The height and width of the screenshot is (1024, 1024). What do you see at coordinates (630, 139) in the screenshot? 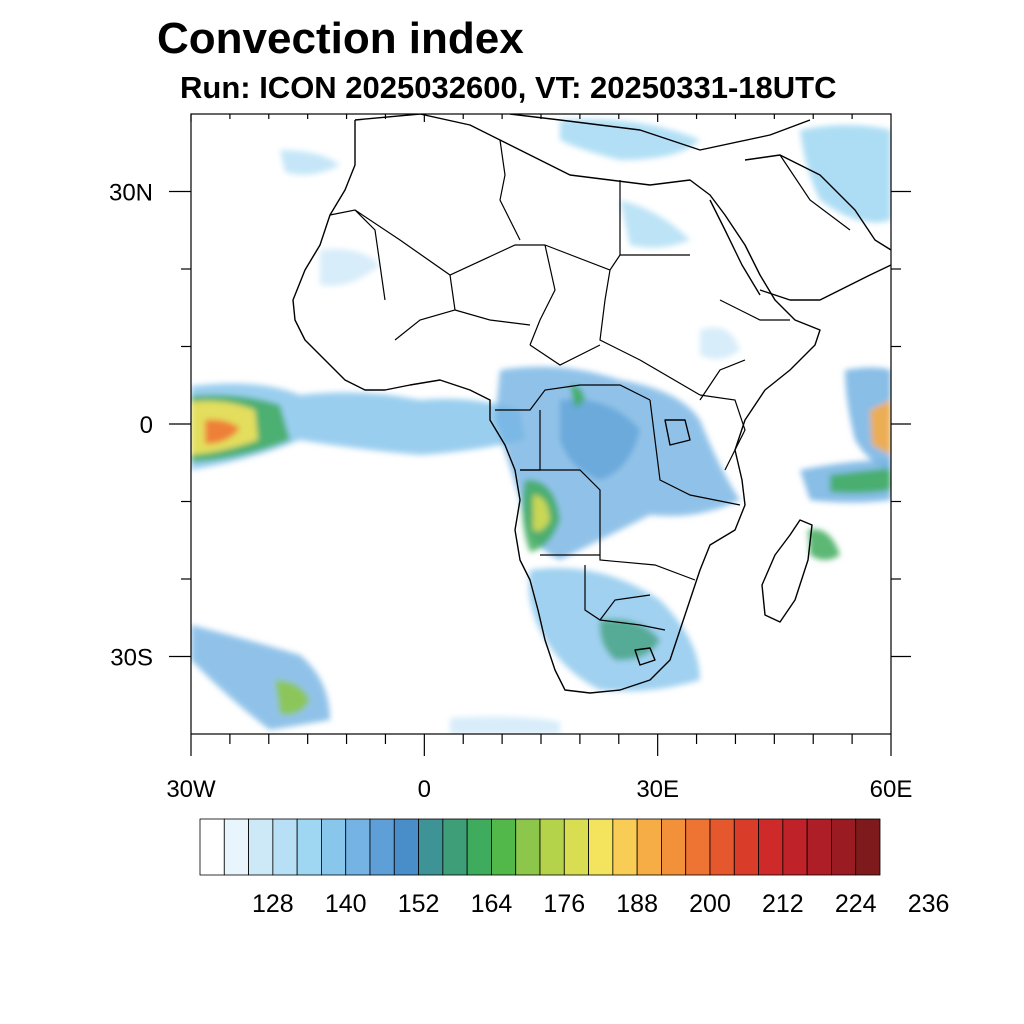
I see `field-med` at bounding box center [630, 139].